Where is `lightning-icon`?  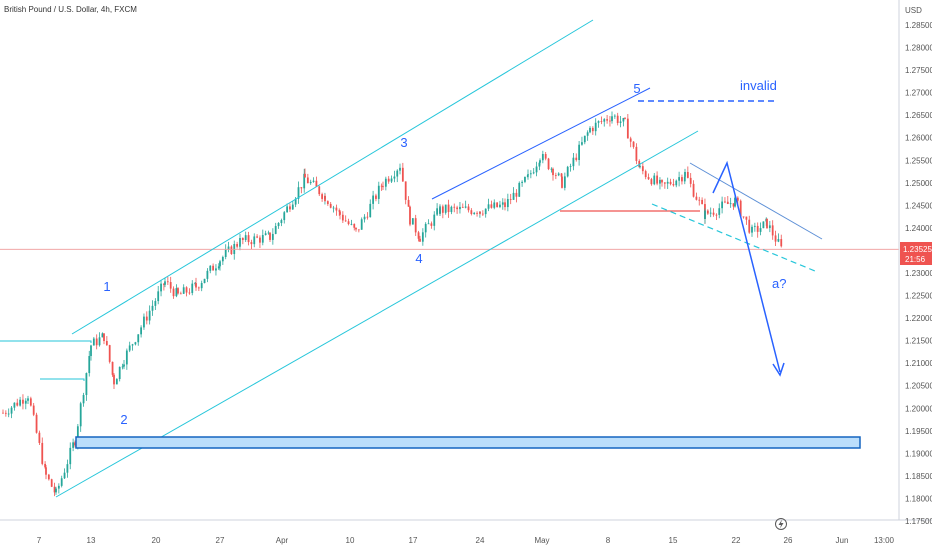 lightning-icon is located at coordinates (781, 524).